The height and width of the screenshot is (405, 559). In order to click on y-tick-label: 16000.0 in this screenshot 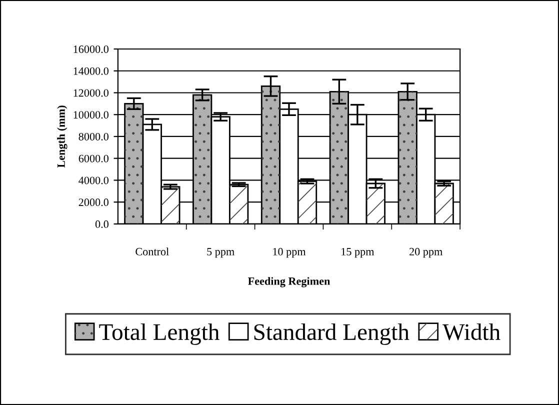, I will do `click(91, 49)`.